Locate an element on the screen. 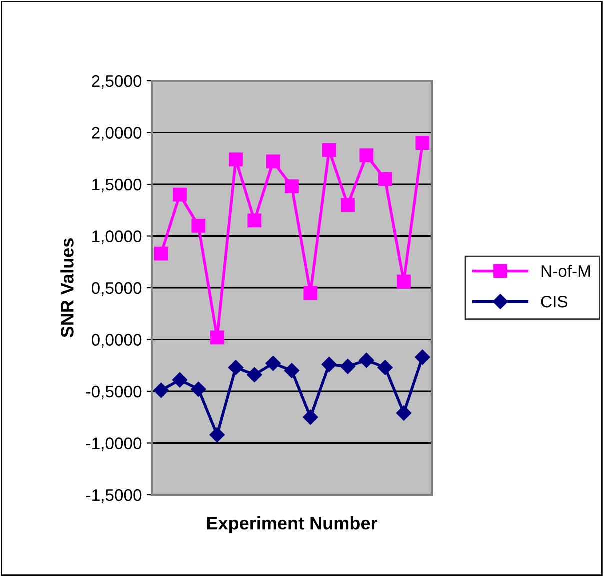  y-tick-label: 2,0000 is located at coordinates (117, 134).